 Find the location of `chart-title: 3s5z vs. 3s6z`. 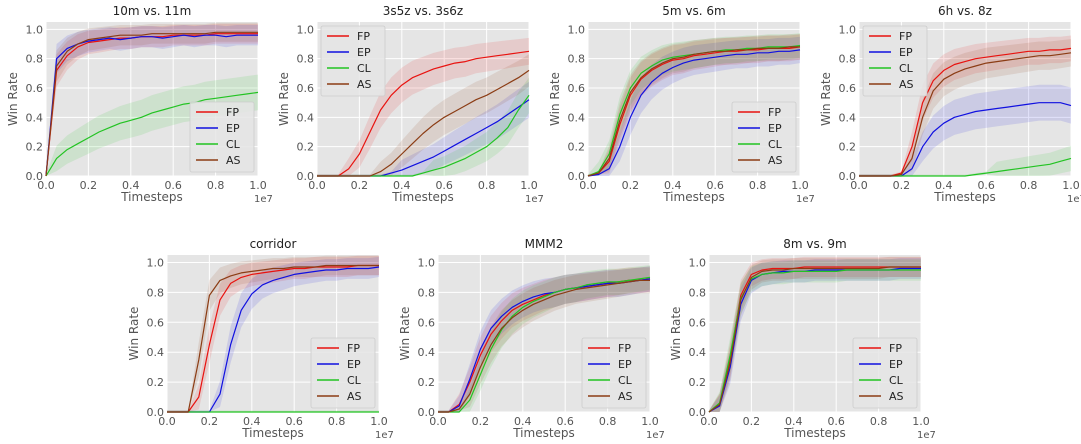

chart-title: 3s5z vs. 3s6z is located at coordinates (423, 11).